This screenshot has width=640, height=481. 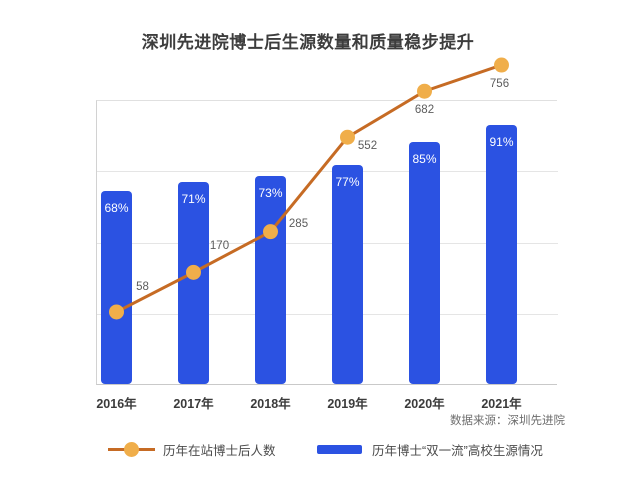 I want to click on bar-value-label: 91%, so click(x=501, y=142).